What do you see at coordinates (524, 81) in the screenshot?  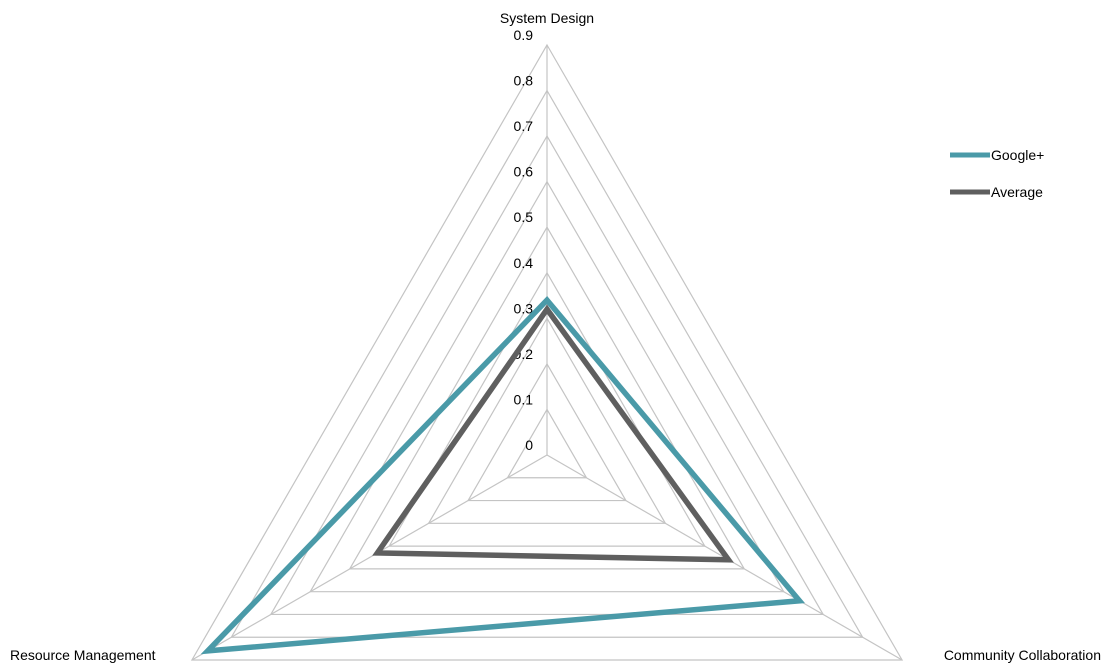 I see `tick-label: 0.8` at bounding box center [524, 81].